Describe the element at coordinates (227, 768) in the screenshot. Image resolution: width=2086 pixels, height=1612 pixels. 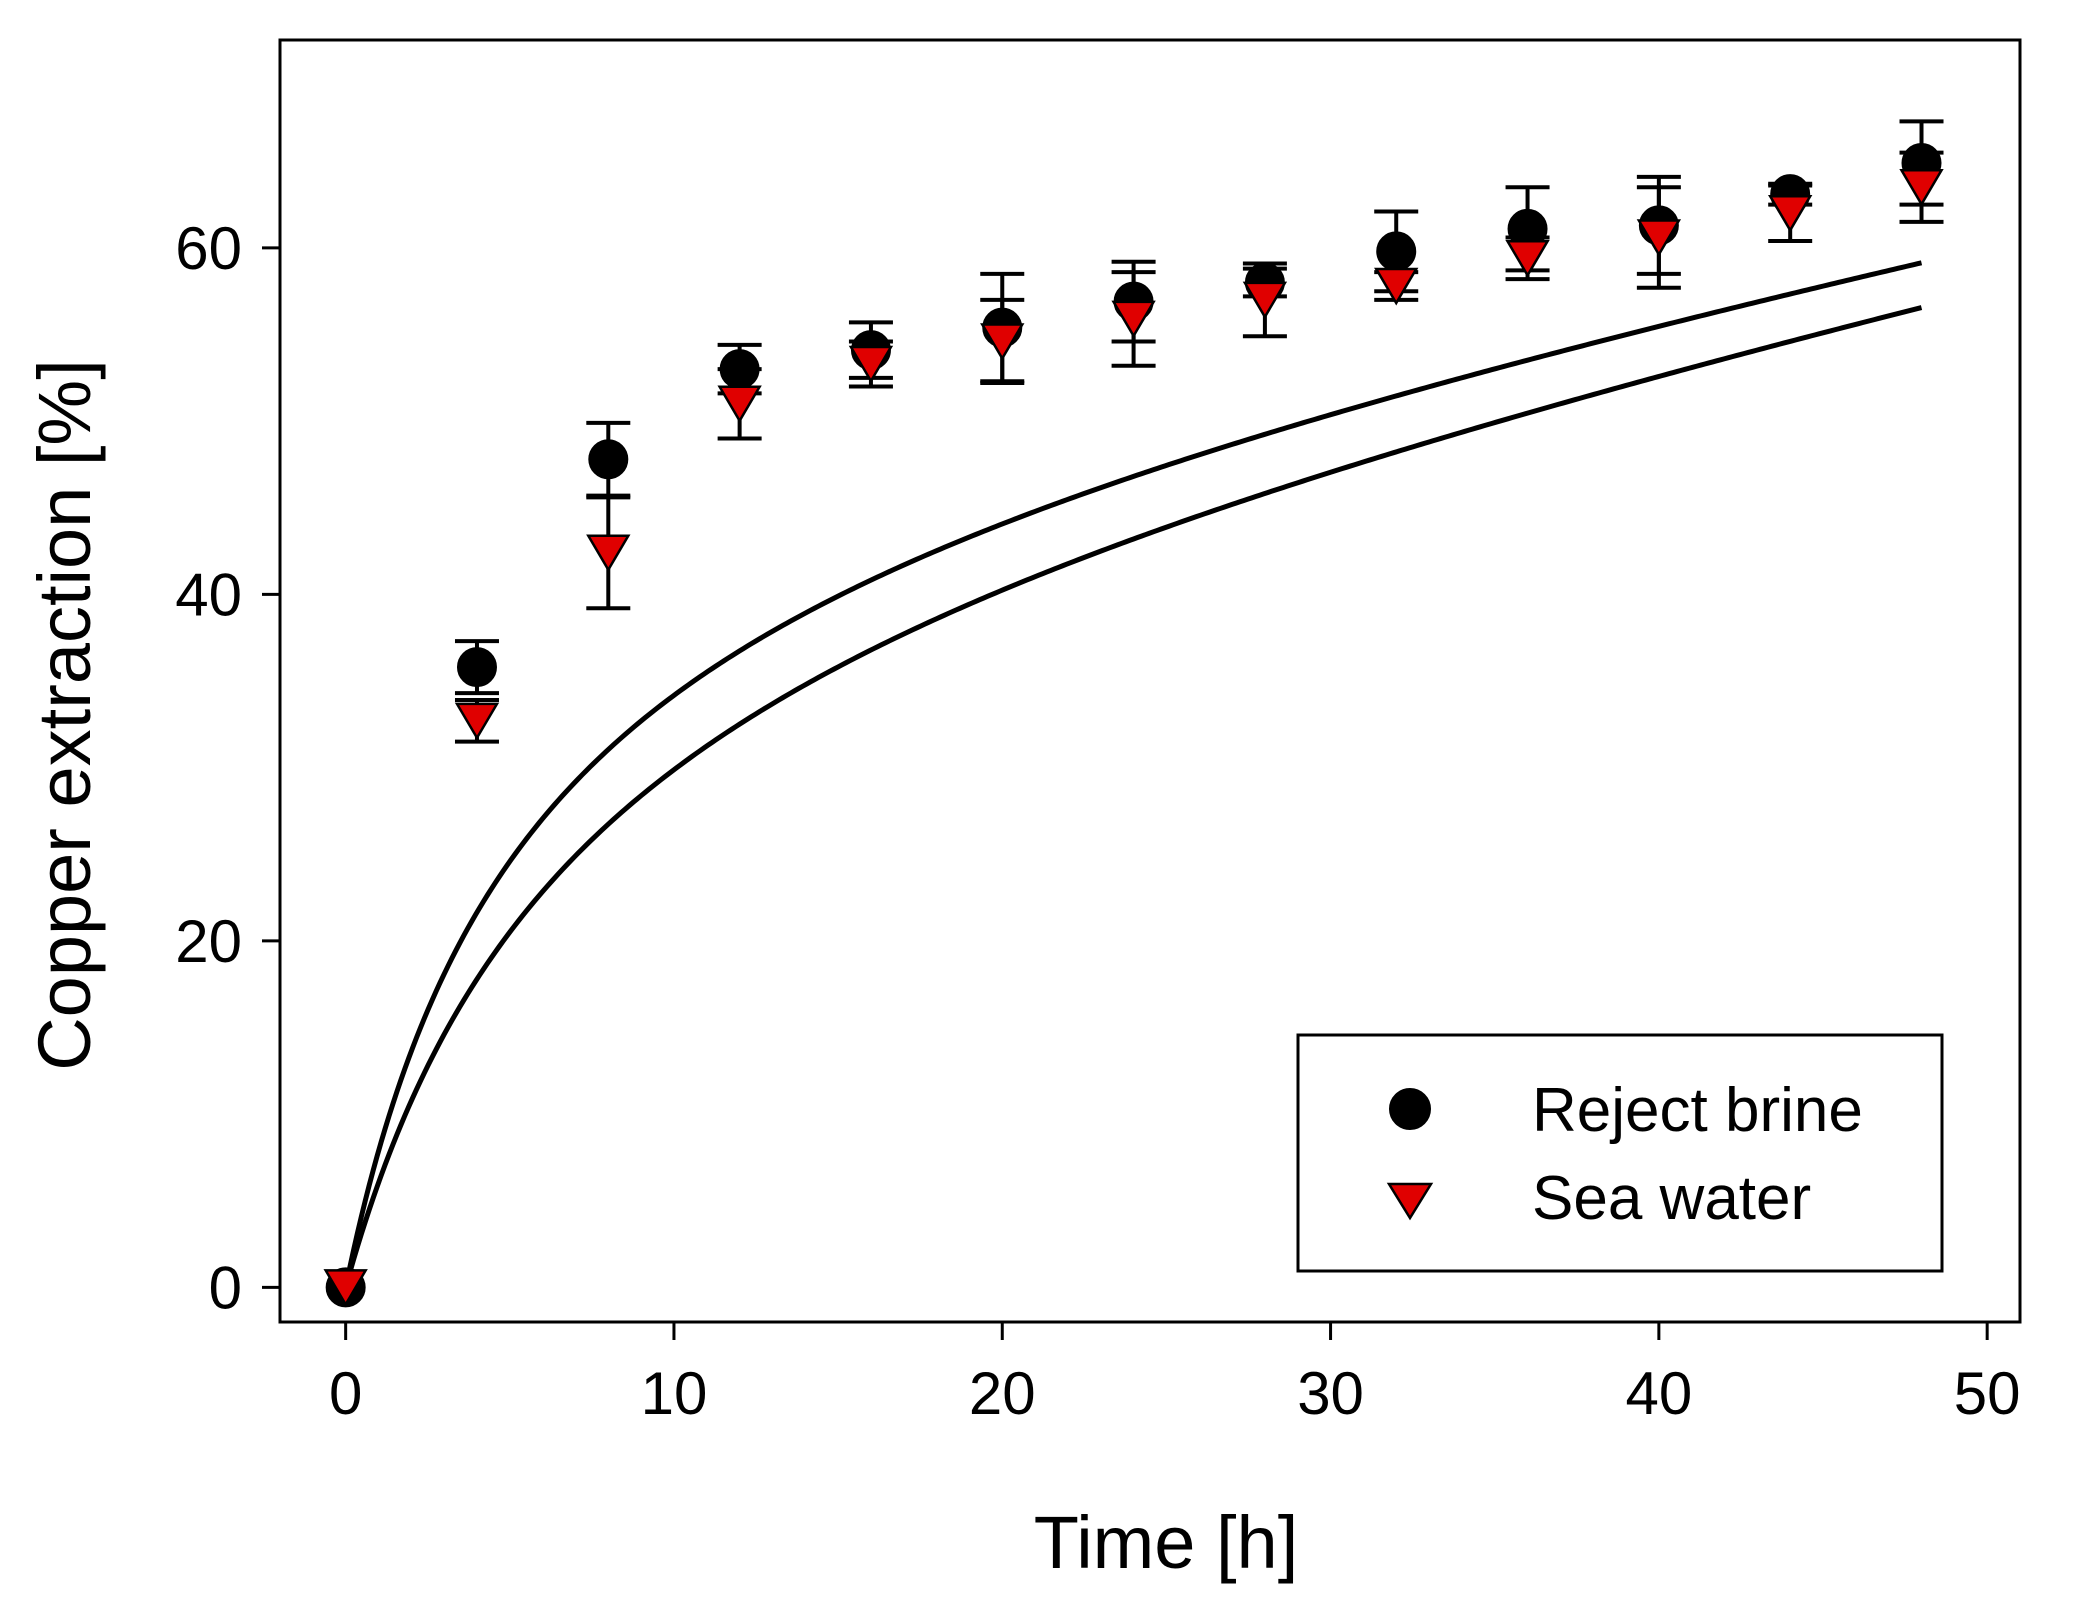
I see `y-axis-ticks: 0 20 40 60` at that location.